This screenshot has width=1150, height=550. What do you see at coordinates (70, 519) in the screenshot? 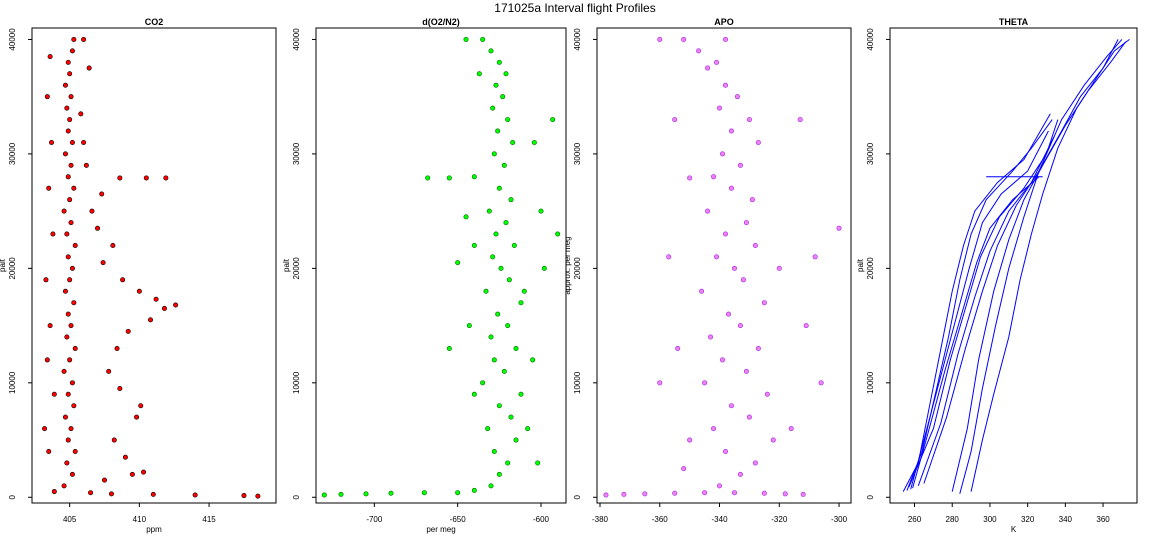
I see `x-tick-label: 405` at bounding box center [70, 519].